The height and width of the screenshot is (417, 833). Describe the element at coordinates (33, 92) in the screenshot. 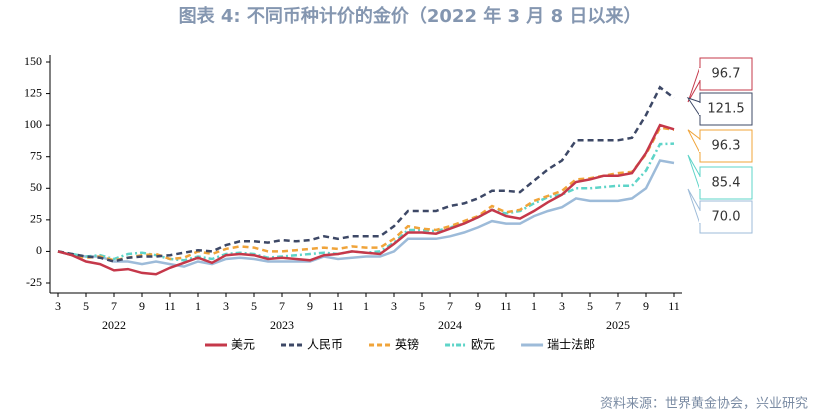

I see `y-tick-label: 125` at that location.